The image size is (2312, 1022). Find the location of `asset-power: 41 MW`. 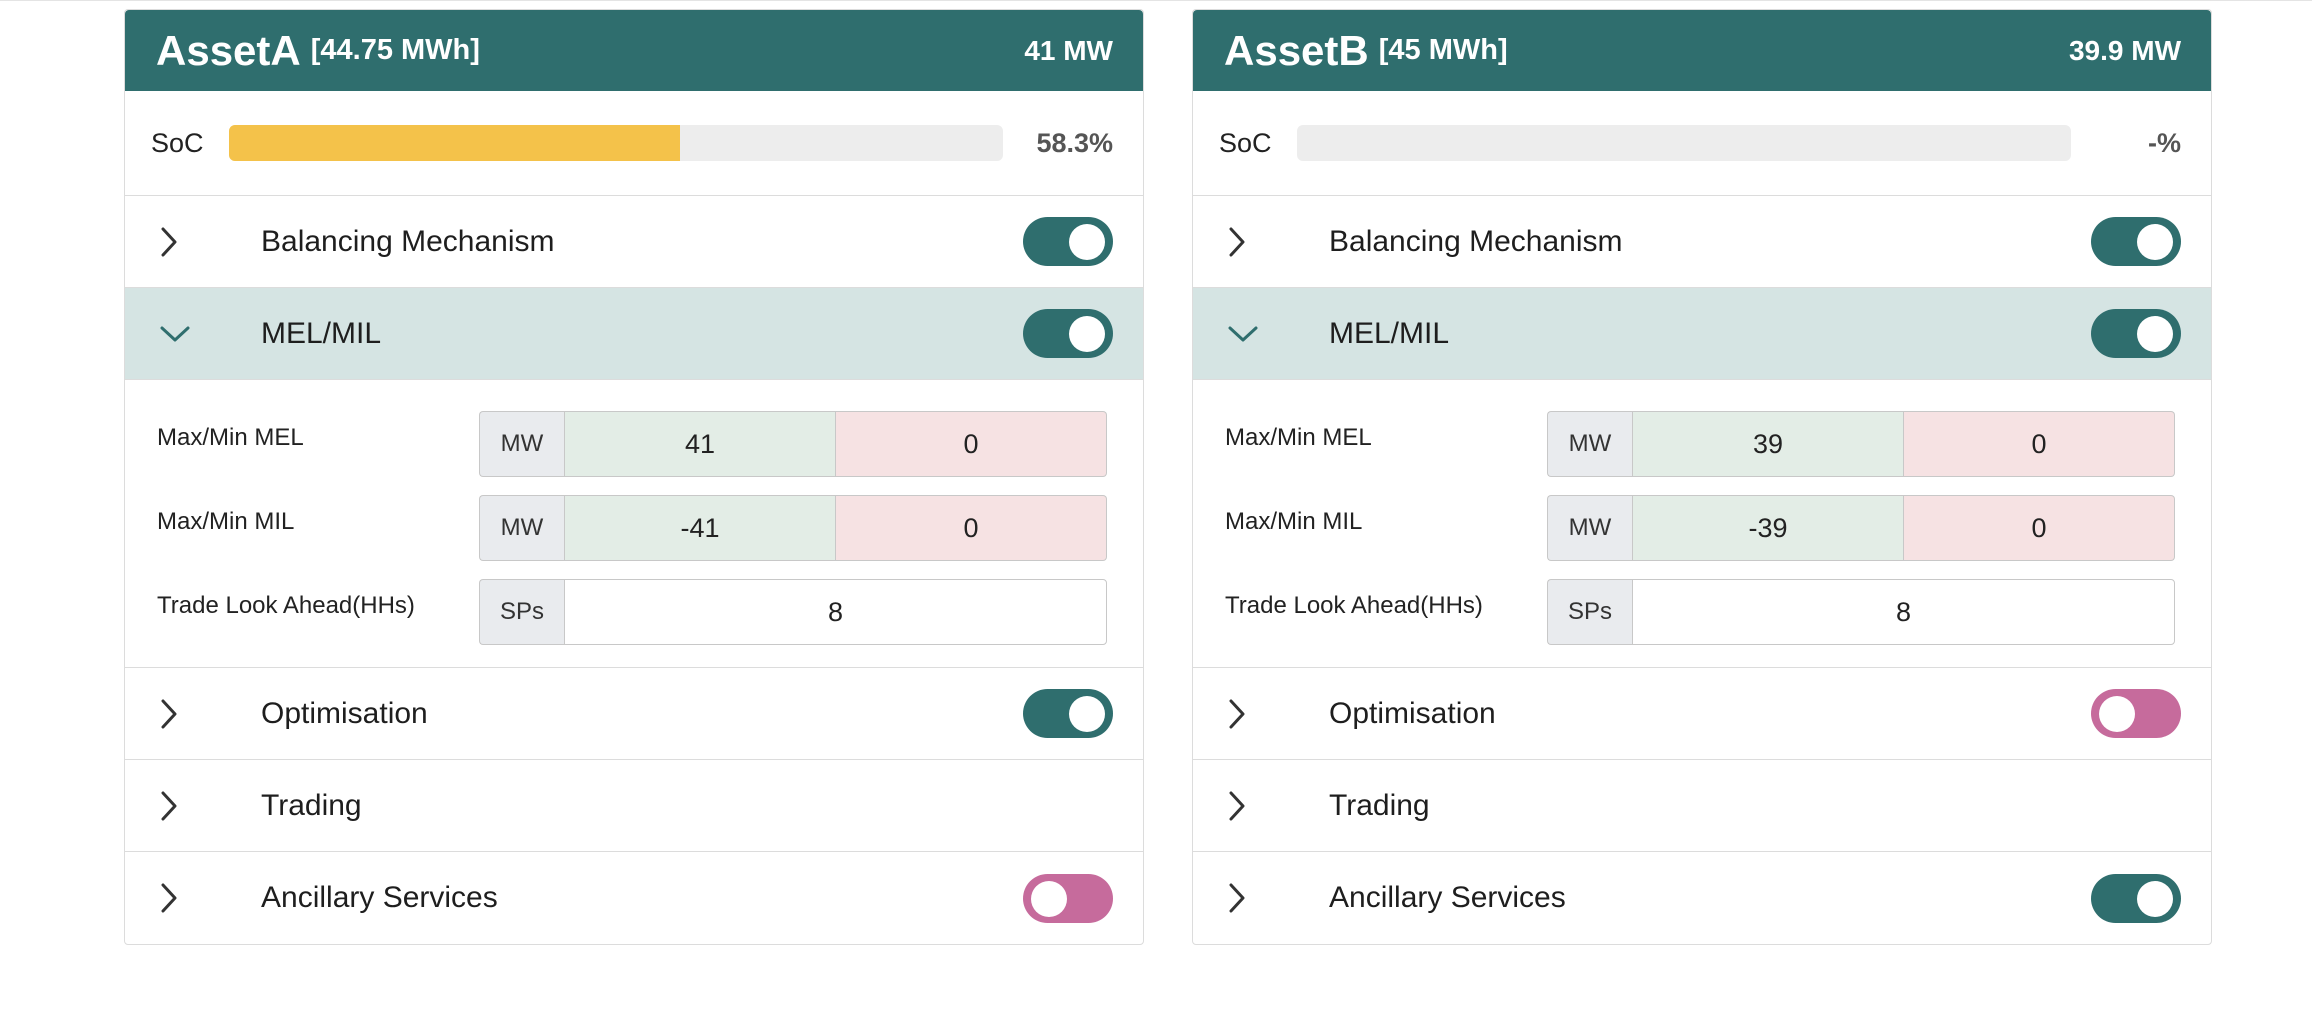

asset-power: 41 MW is located at coordinates (1068, 50).